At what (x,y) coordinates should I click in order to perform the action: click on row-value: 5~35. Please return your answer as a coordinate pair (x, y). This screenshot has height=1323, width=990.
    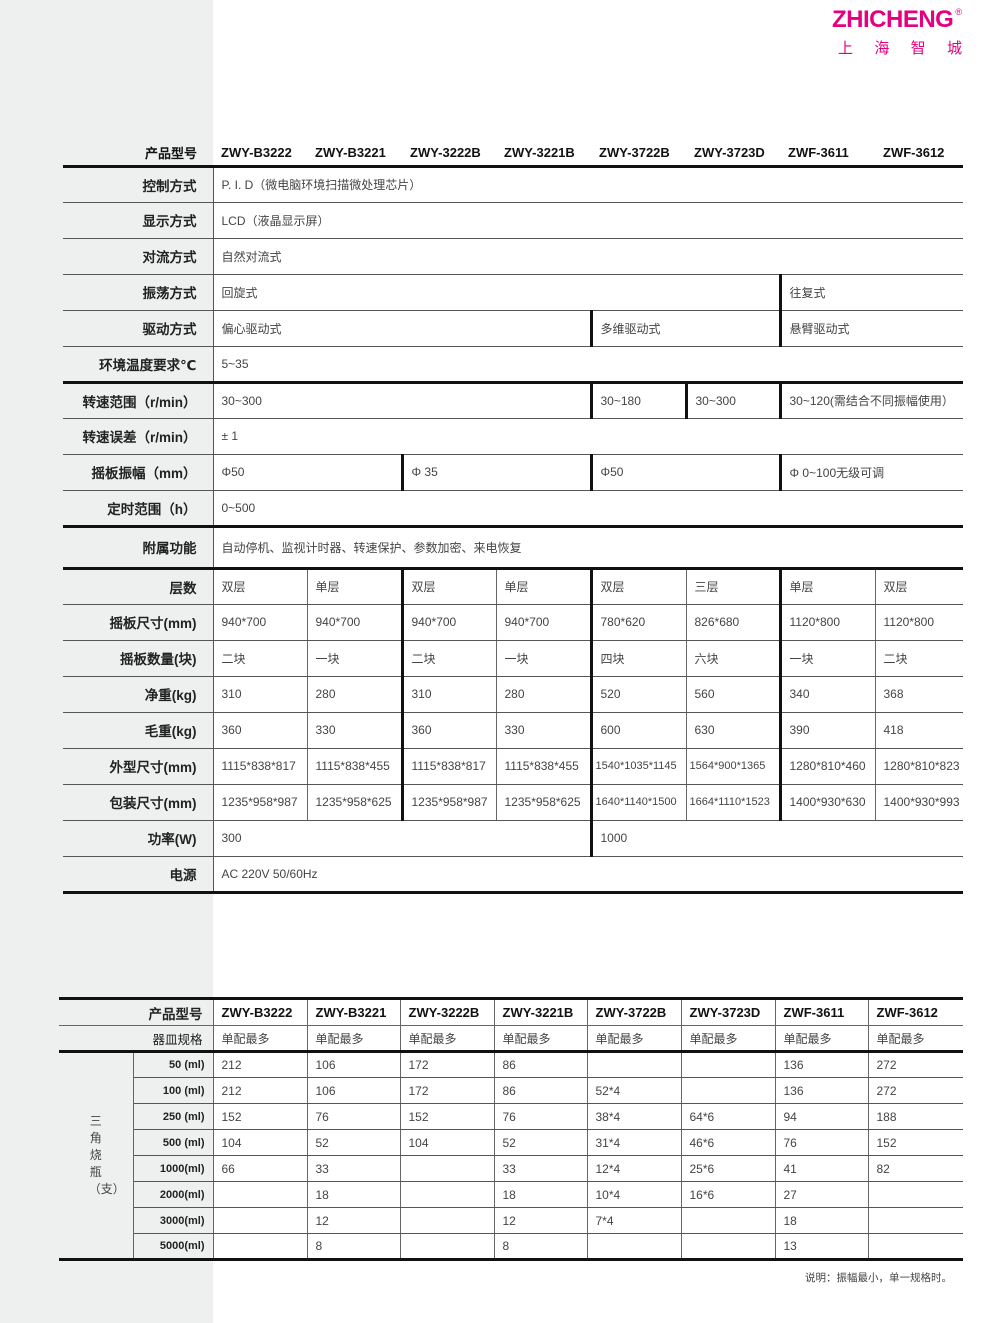
    Looking at the image, I should click on (588, 365).